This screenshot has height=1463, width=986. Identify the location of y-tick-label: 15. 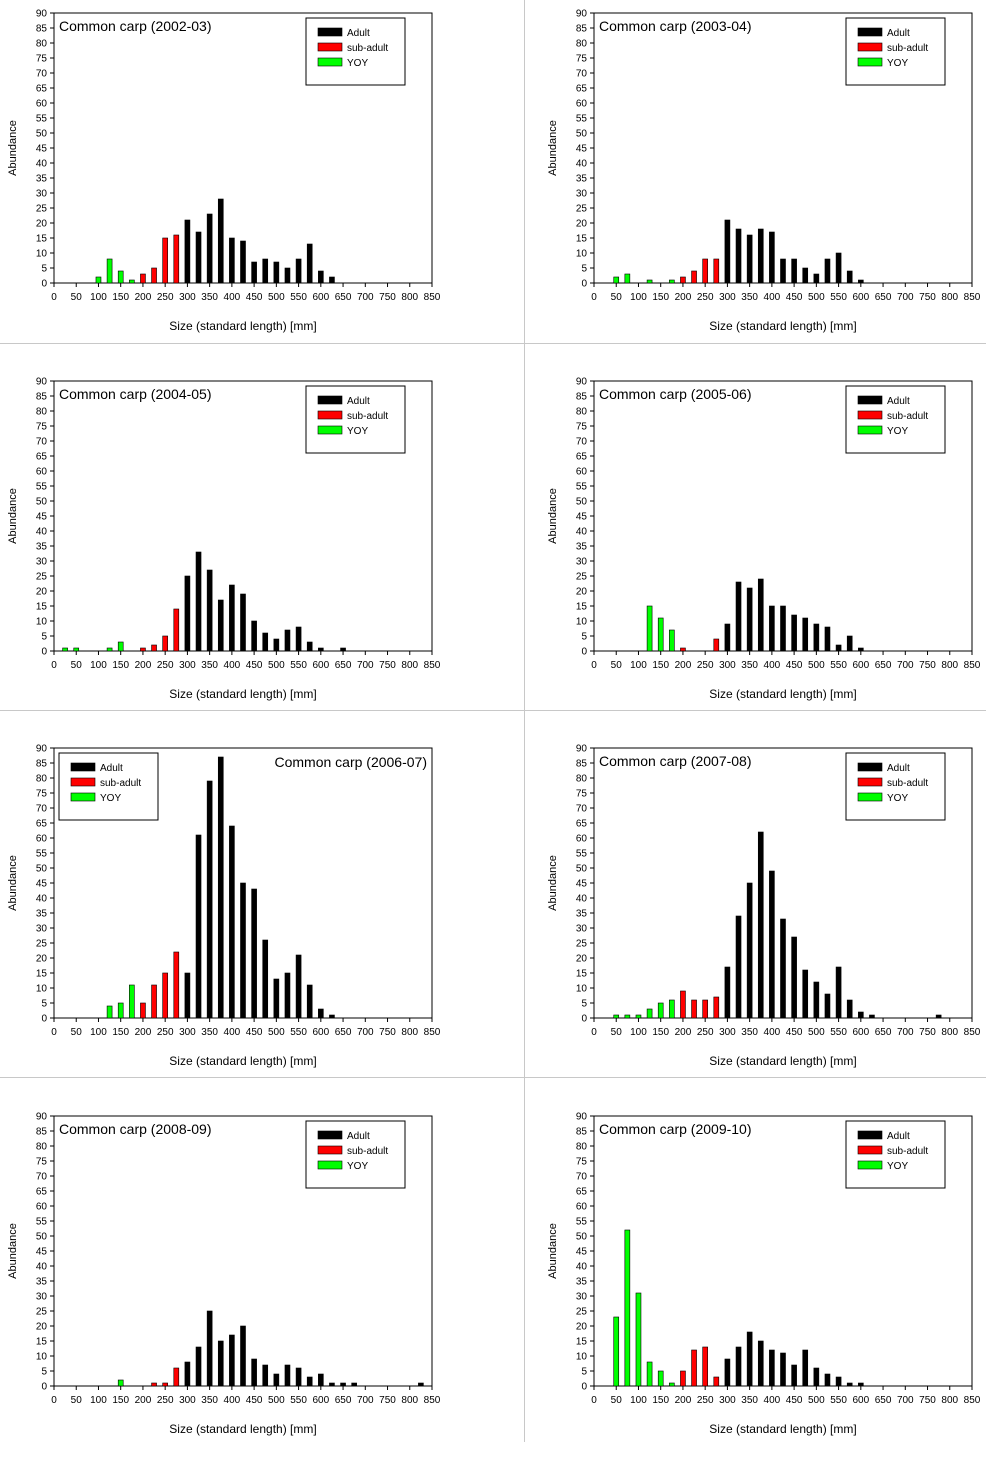
(582, 239).